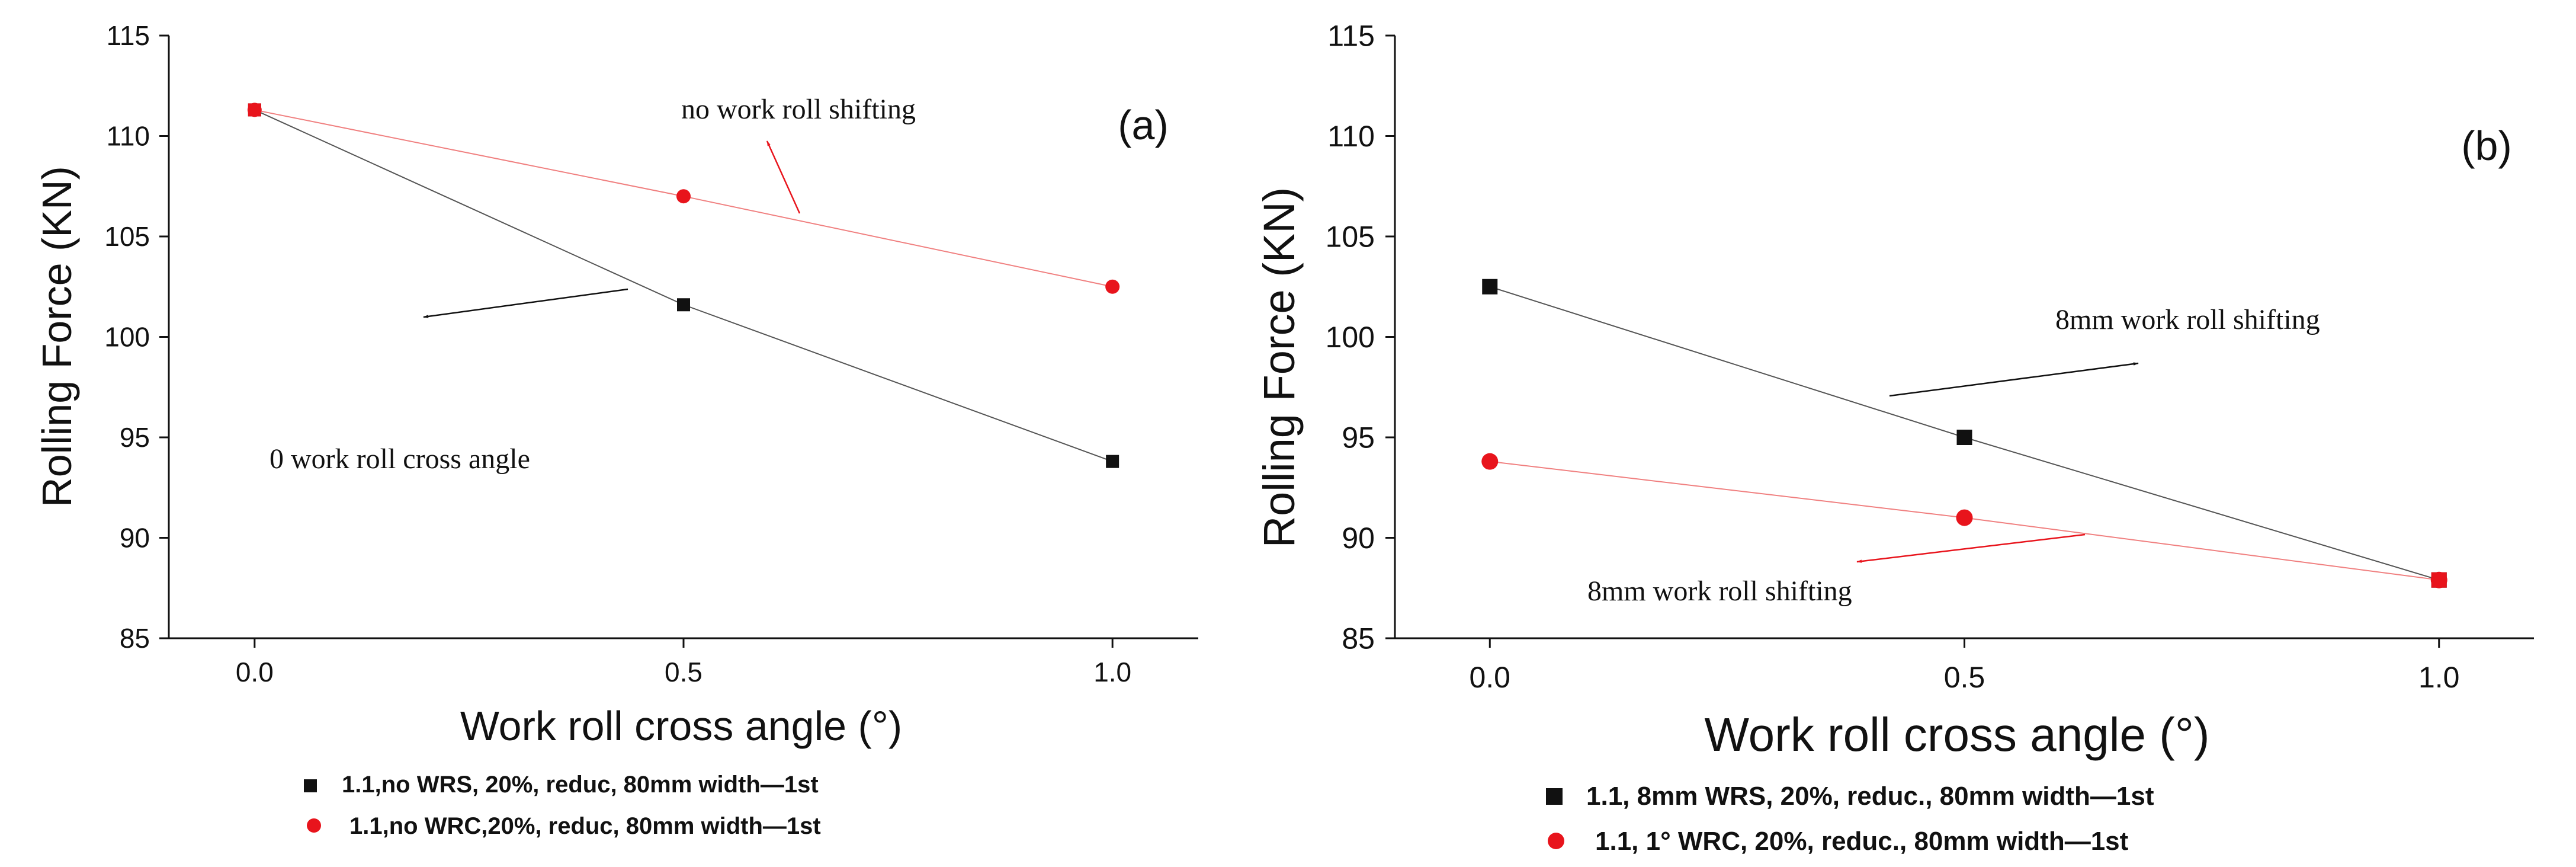 This screenshot has width=2576, height=867. Describe the element at coordinates (1554, 796) in the screenshot. I see `legend-marker-square-b` at that location.